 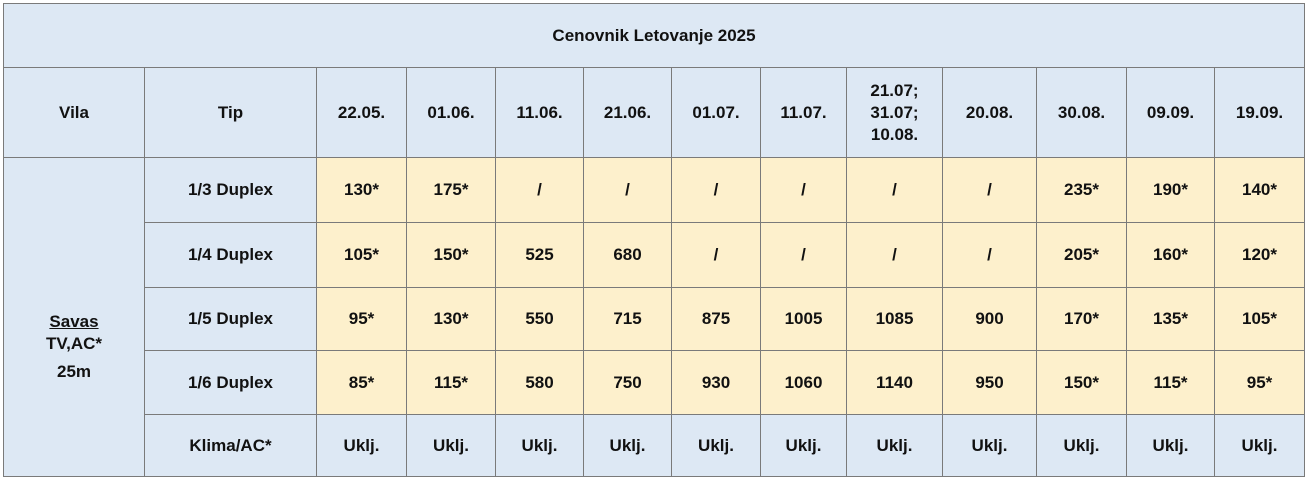 What do you see at coordinates (654, 35) in the screenshot?
I see `title-row: Cenovnik Letovanje 2025` at bounding box center [654, 35].